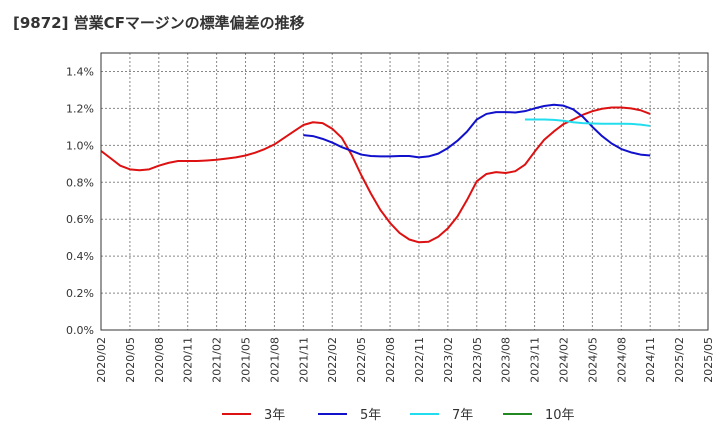  Describe the element at coordinates (390, 360) in the screenshot. I see `x-tick-label: 2022/08` at that location.